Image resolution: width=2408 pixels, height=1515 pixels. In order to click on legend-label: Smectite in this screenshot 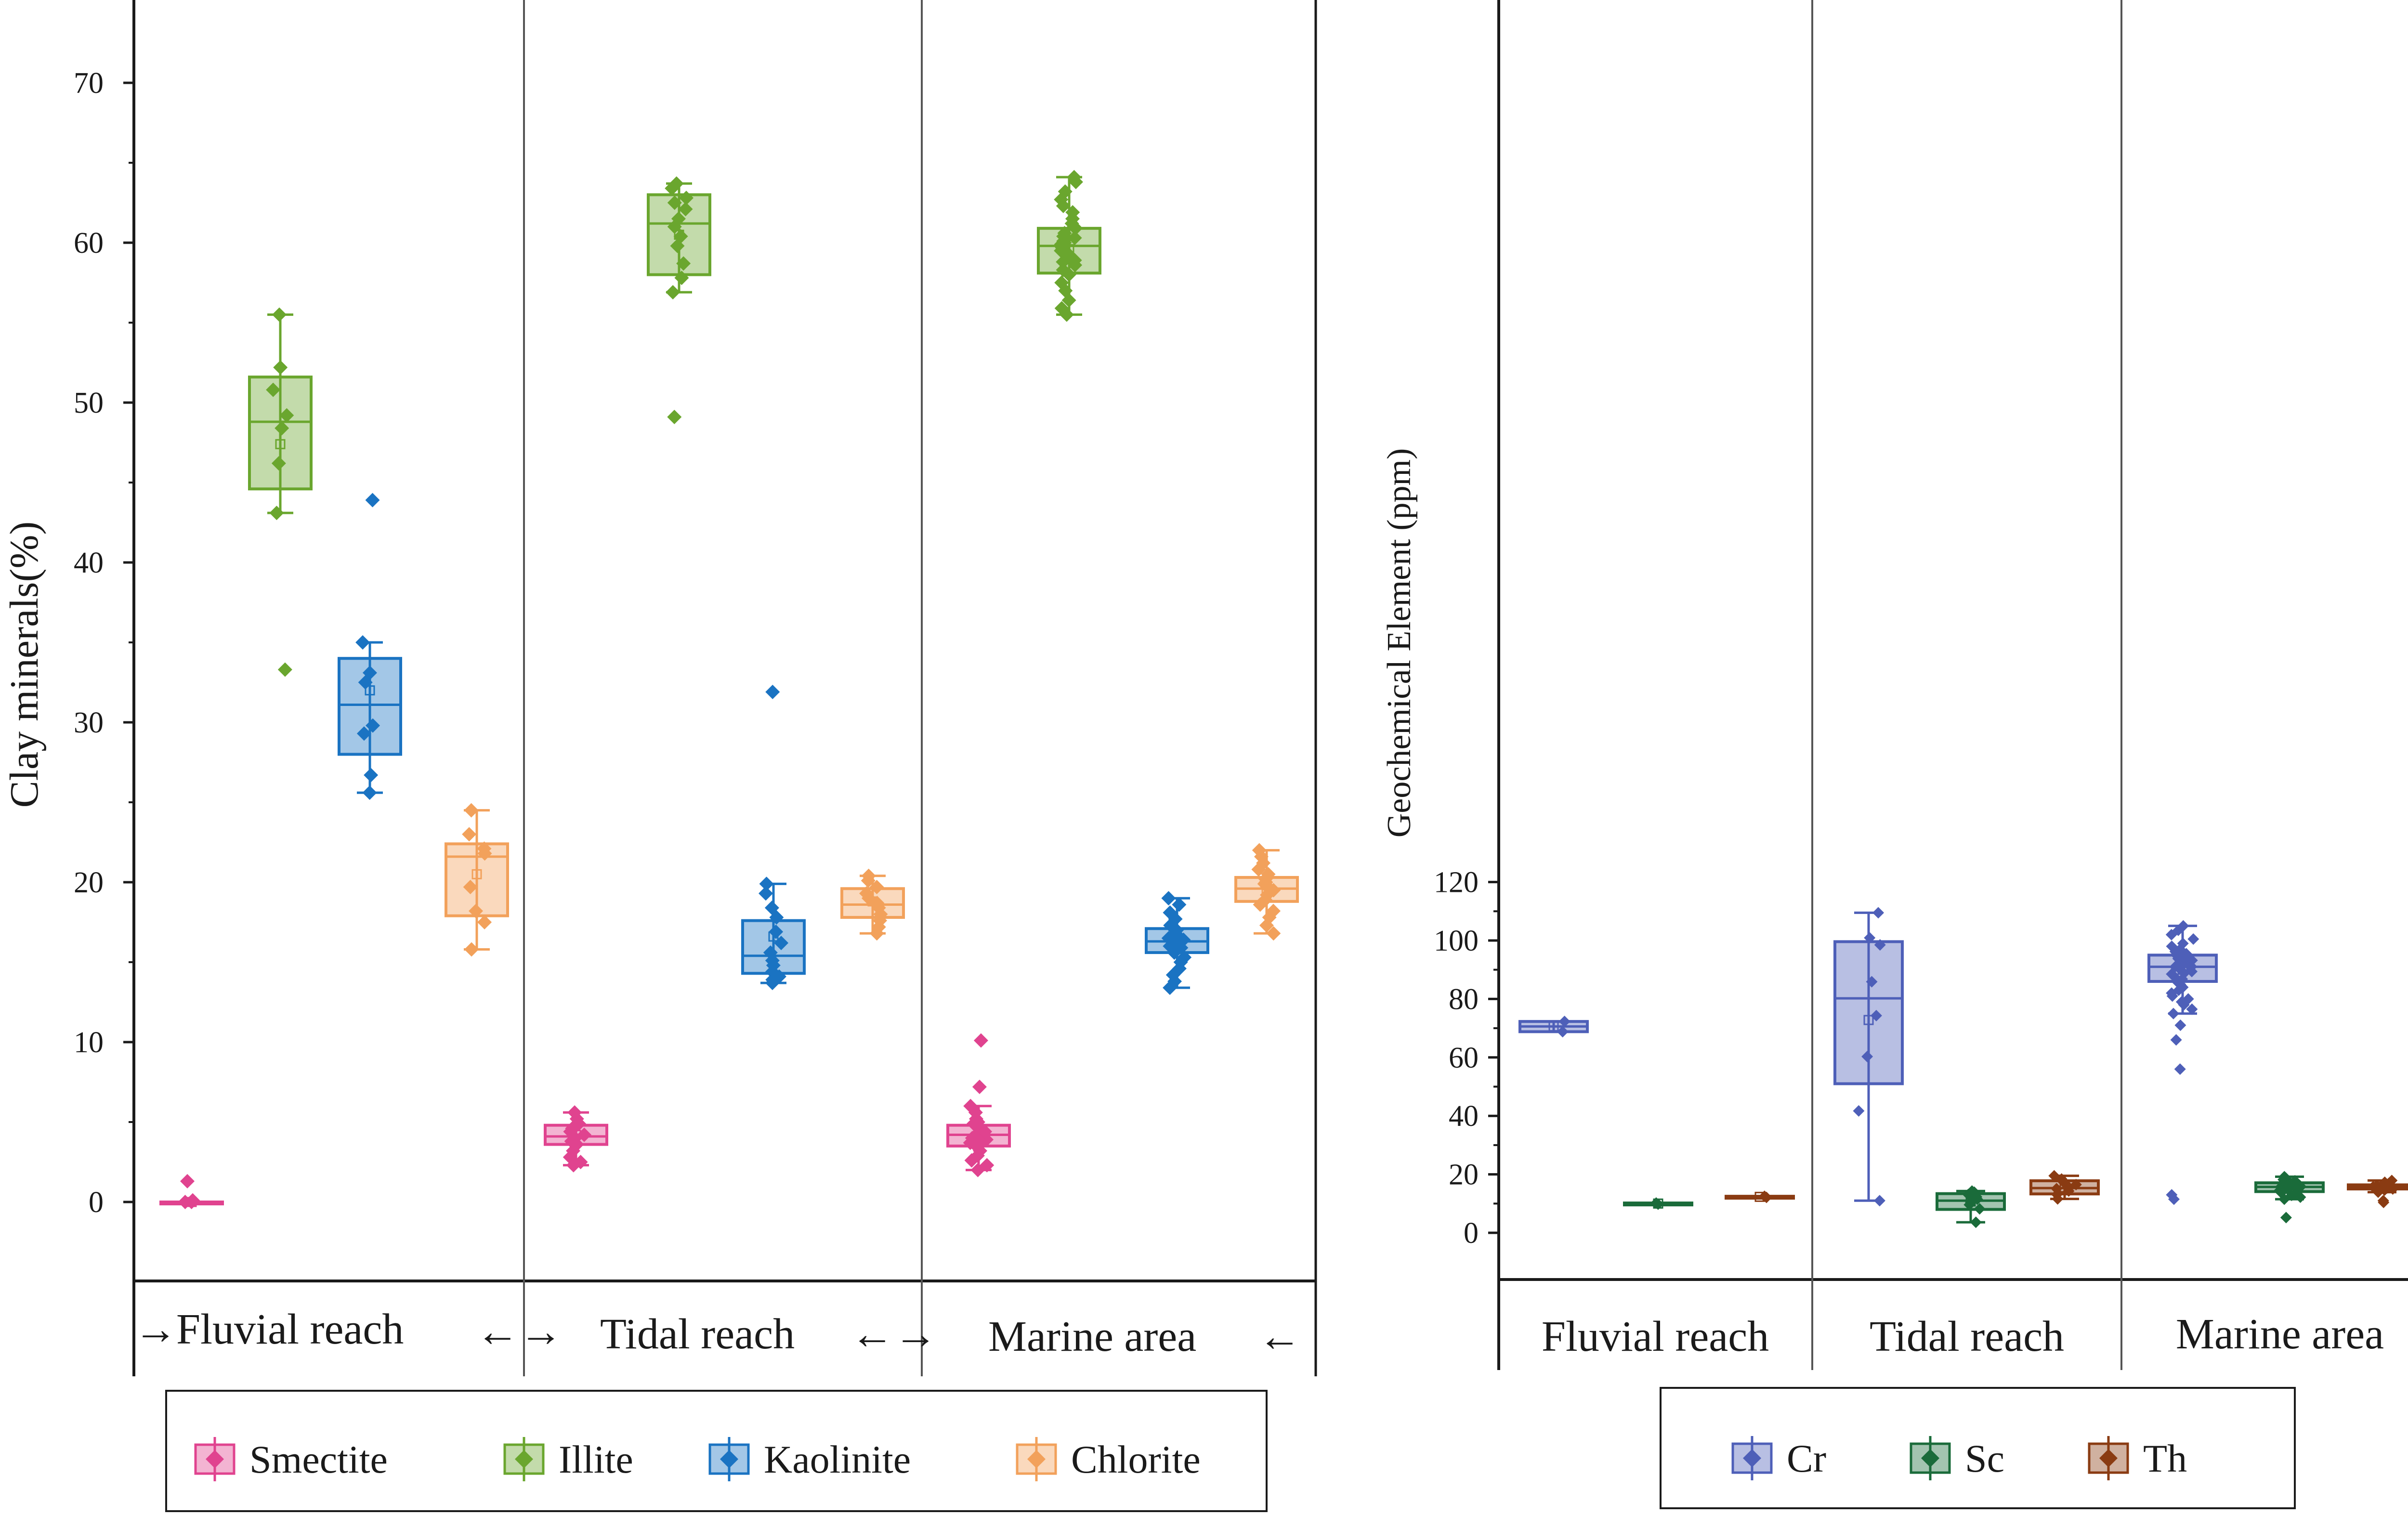, I will do `click(318, 1459)`.